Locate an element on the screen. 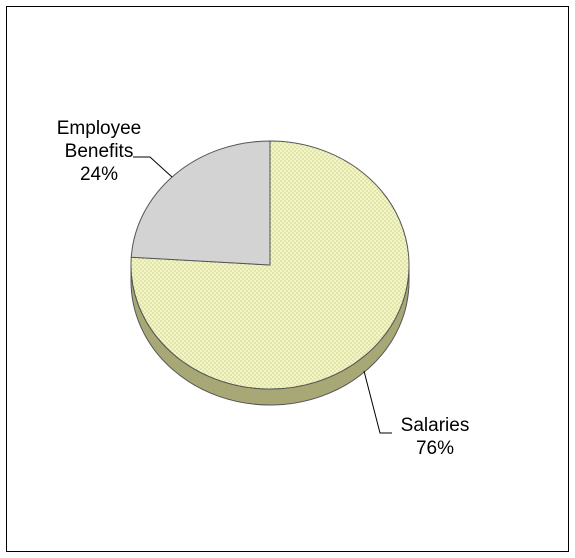 The height and width of the screenshot is (558, 575). leader-line-salaries is located at coordinates (377, 402).